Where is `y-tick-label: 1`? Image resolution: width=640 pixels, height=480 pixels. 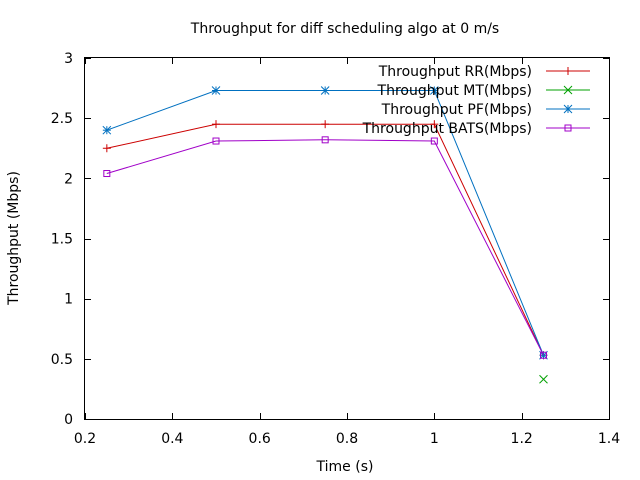 y-tick-label: 1 is located at coordinates (68, 300).